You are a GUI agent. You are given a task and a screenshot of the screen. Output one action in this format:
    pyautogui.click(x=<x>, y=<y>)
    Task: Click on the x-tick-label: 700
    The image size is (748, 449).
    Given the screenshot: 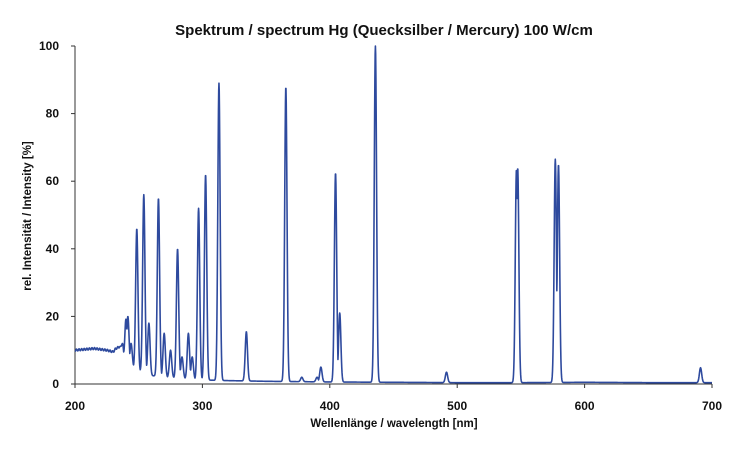 What is the action you would take?
    pyautogui.click(x=712, y=406)
    